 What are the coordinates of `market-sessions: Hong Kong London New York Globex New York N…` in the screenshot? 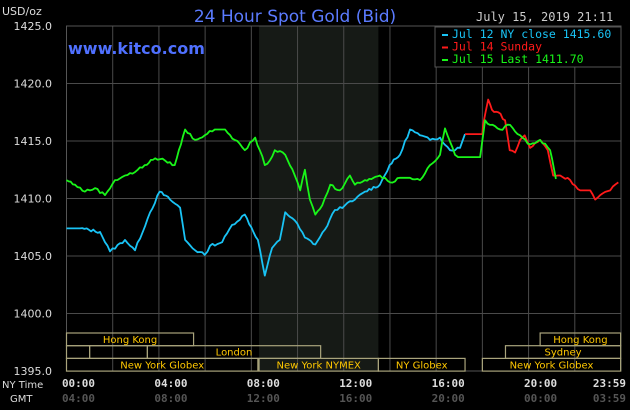 It's located at (343, 352).